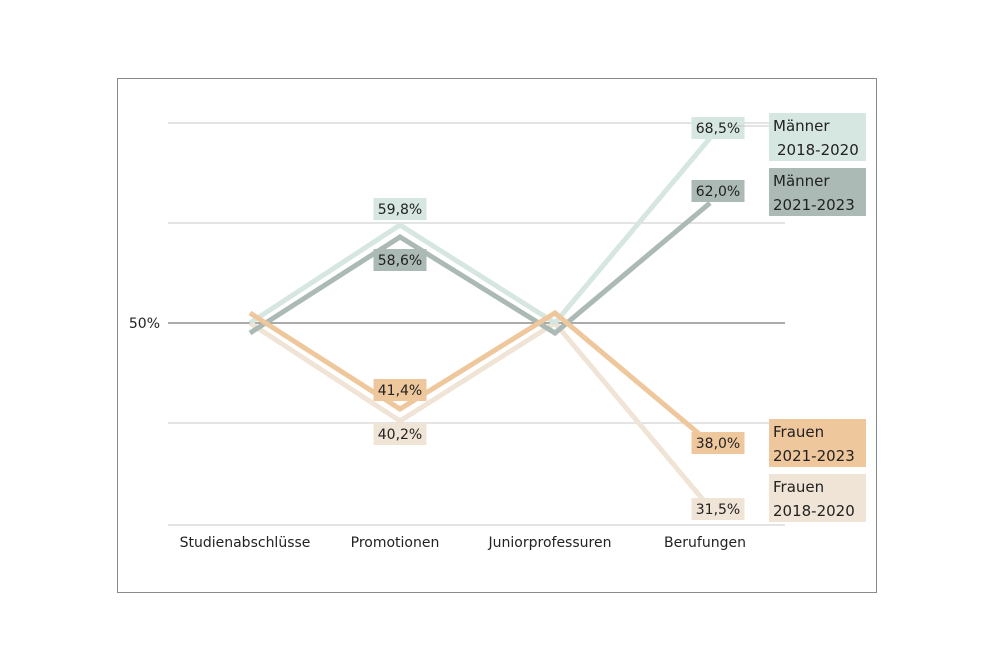 This screenshot has width=991, height=660. I want to click on svg-text: 58,6%, so click(400, 261).